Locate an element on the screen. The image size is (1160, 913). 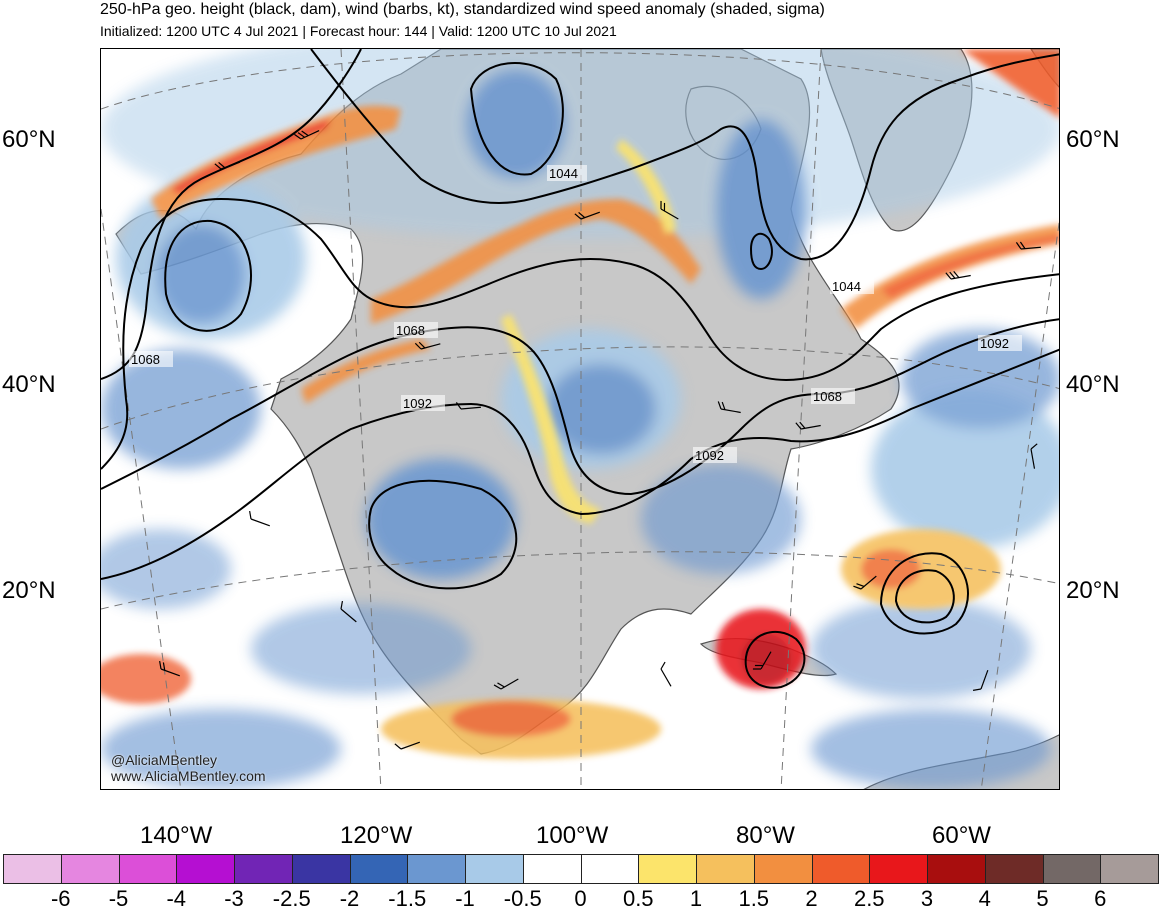
contour-label-1092b: 1092 is located at coordinates (709, 455).